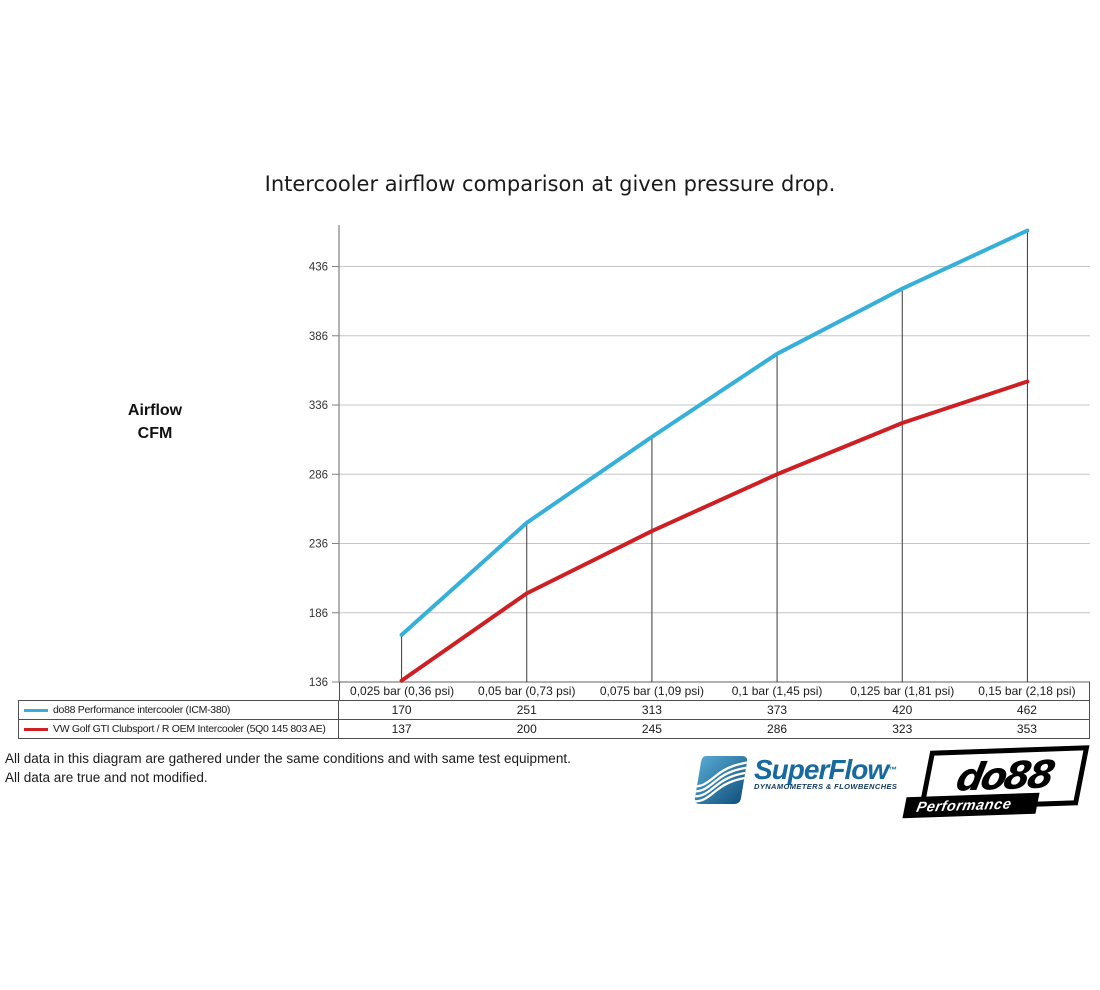 This screenshot has width=1100, height=990. Describe the element at coordinates (777, 710) in the screenshot. I see `value-cell: 373` at that location.